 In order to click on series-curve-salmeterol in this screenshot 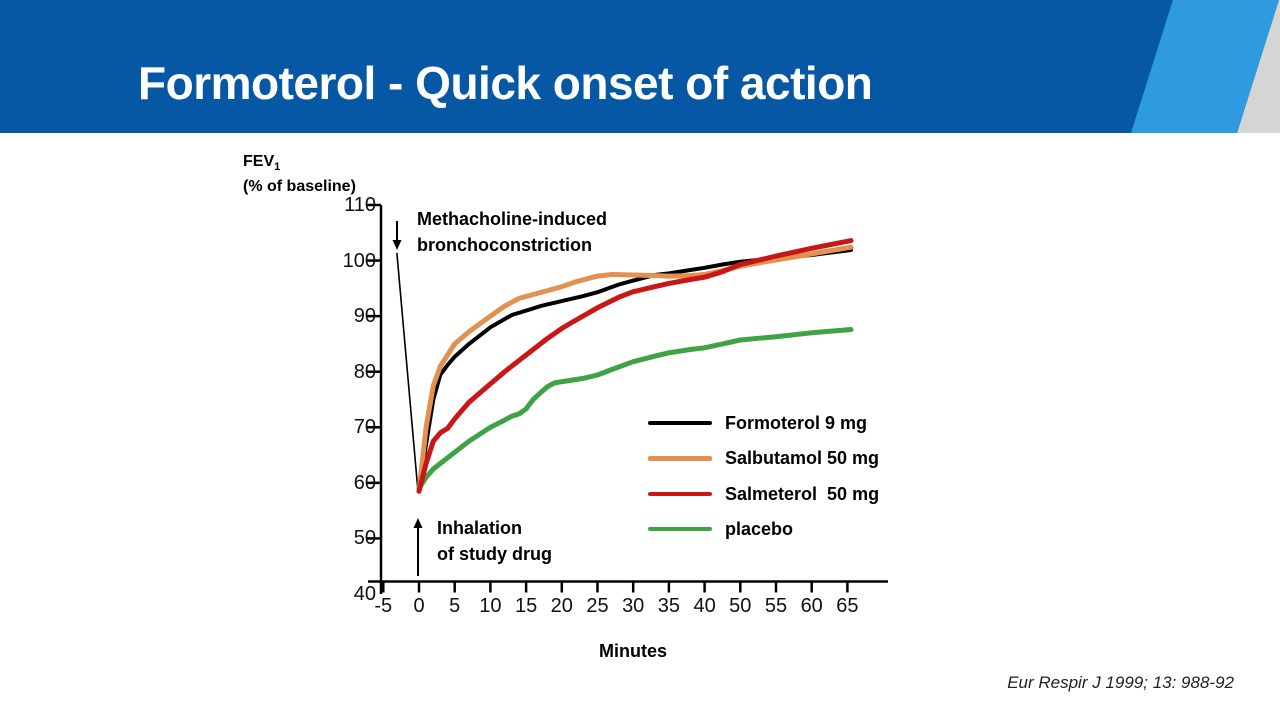, I will do `click(635, 366)`.